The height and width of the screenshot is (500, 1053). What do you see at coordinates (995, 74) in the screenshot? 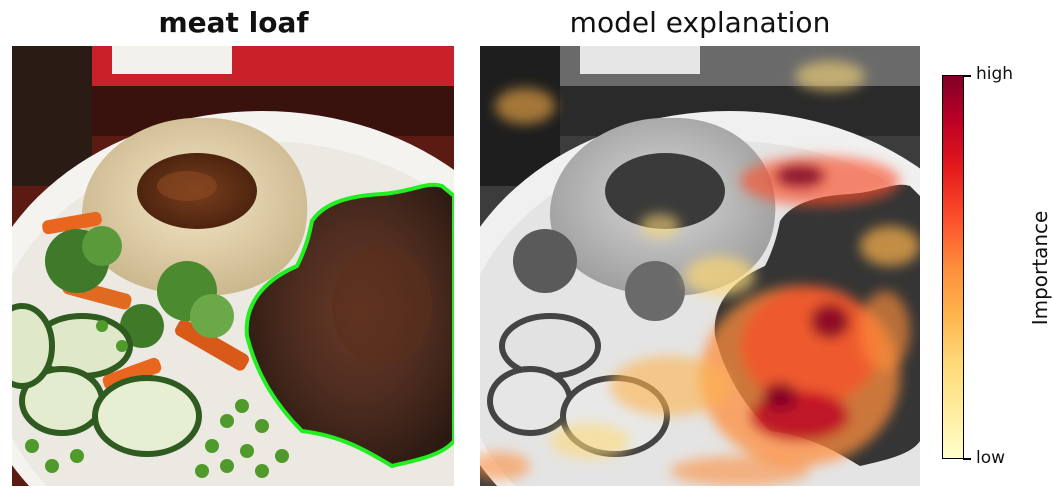
I see `colorbar-high-label: high` at bounding box center [995, 74].